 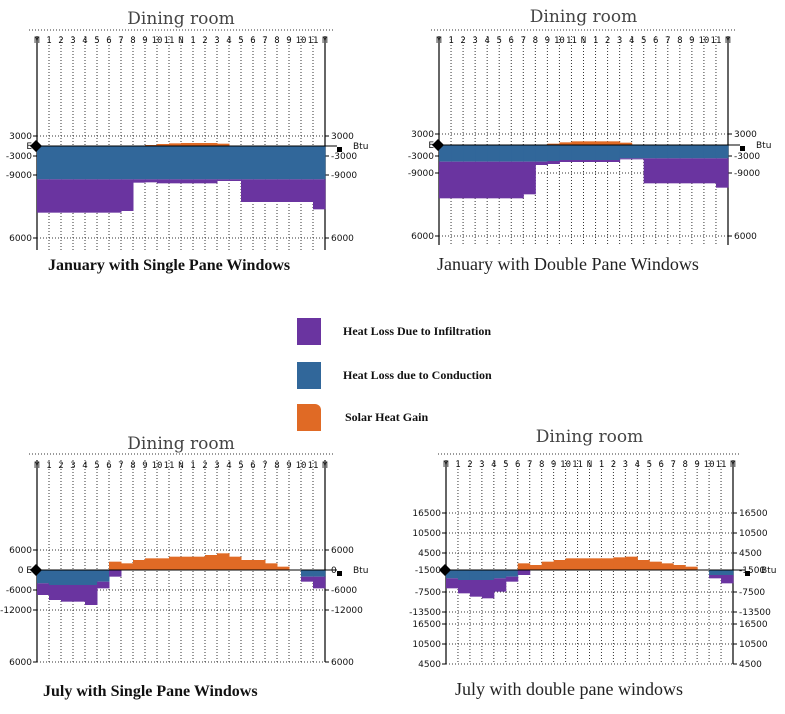 What do you see at coordinates (745, 135) in the screenshot?
I see `y-tick-label-right: 3000` at bounding box center [745, 135].